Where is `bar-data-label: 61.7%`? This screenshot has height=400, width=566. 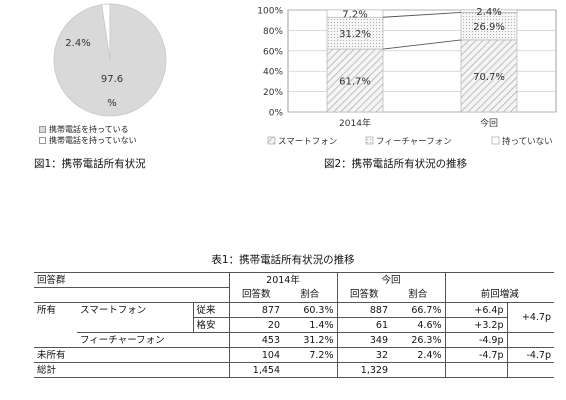 bar-data-label: 61.7% is located at coordinates (355, 82).